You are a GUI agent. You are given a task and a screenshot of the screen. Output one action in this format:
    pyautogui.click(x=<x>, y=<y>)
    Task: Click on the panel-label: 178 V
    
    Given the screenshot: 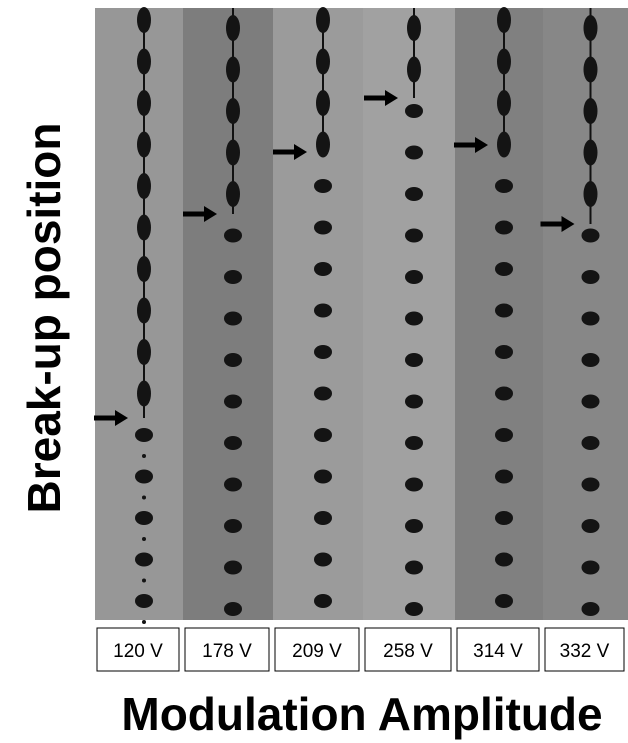 What is the action you would take?
    pyautogui.click(x=227, y=651)
    